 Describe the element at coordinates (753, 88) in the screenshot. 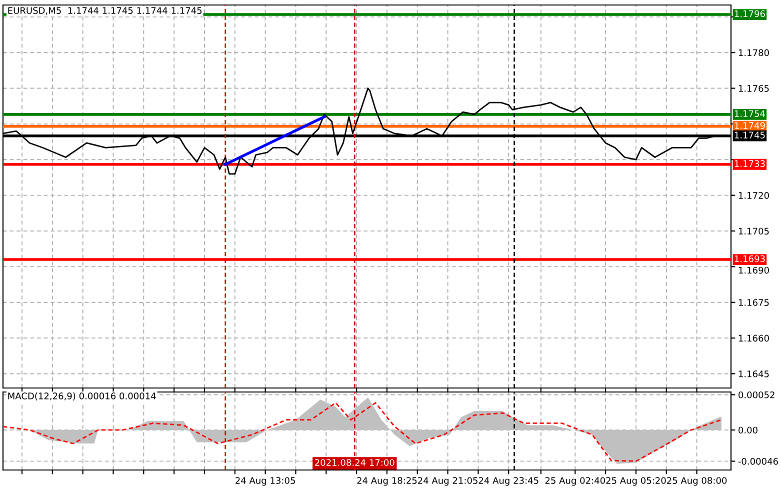

I see `y-tick-label: 1.1765` at that location.